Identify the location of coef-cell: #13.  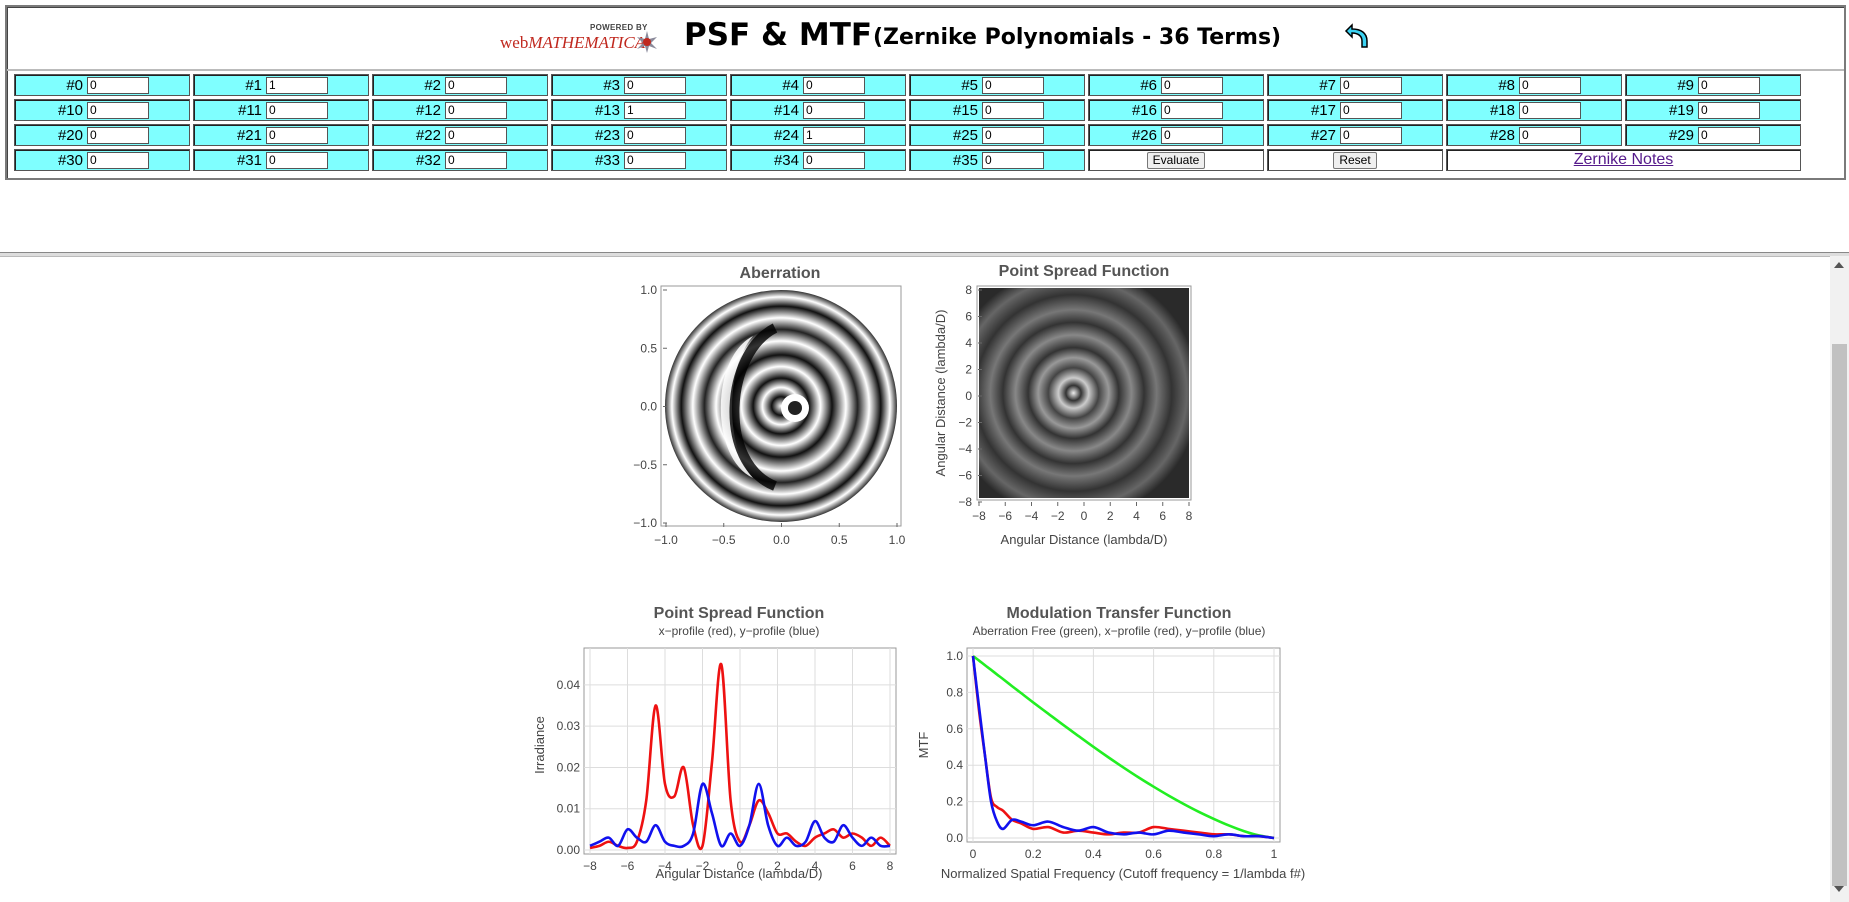
(639, 110).